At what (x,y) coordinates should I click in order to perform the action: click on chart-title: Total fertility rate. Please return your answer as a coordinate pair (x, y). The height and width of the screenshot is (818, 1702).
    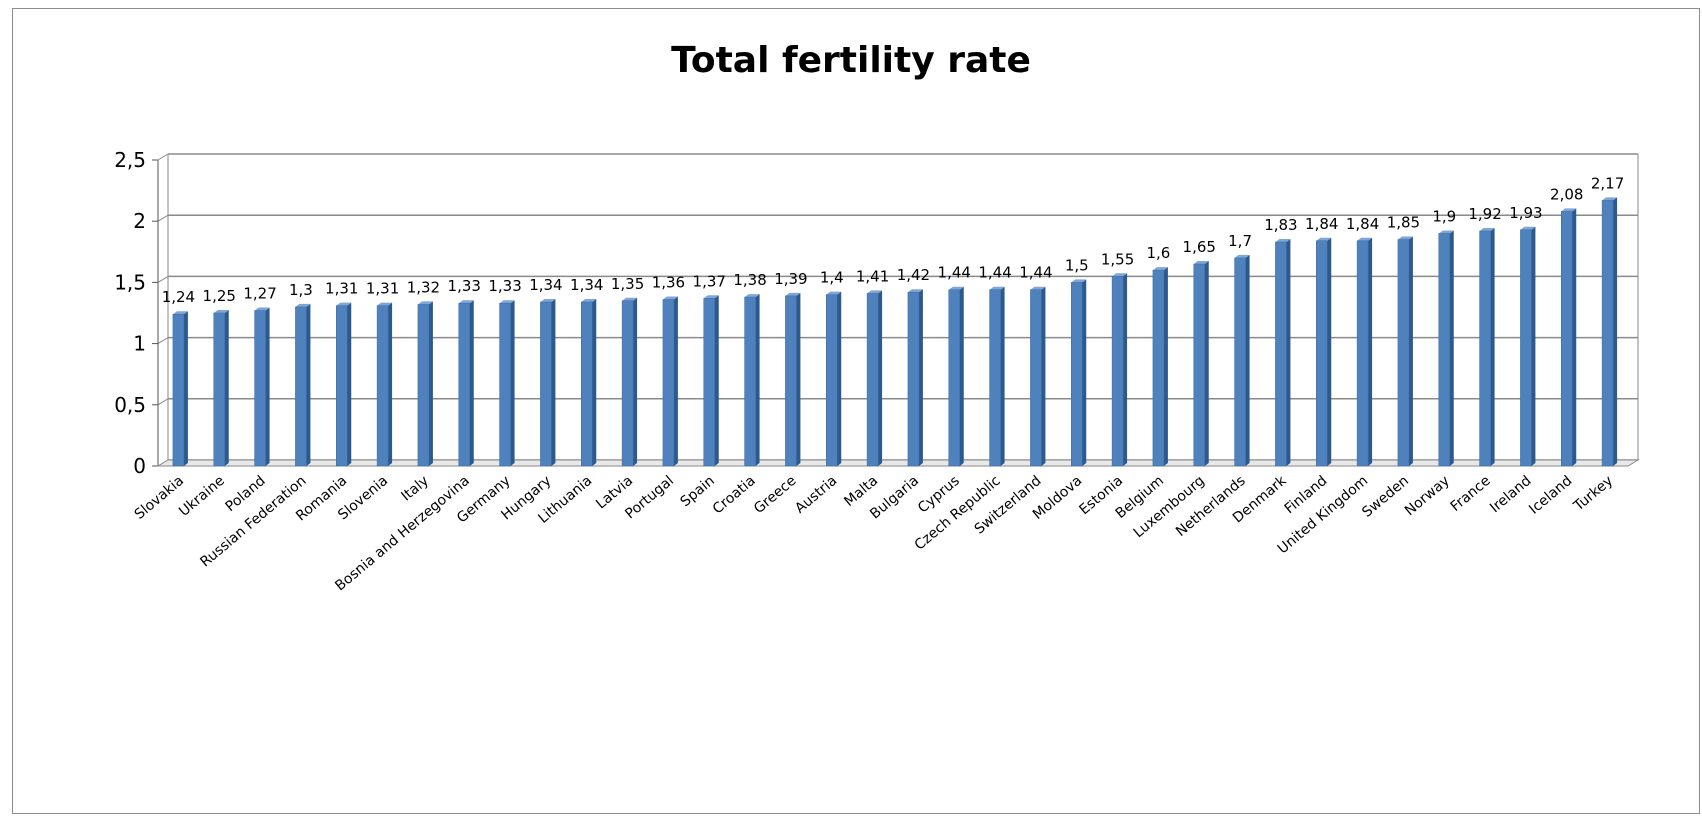
    Looking at the image, I should click on (851, 60).